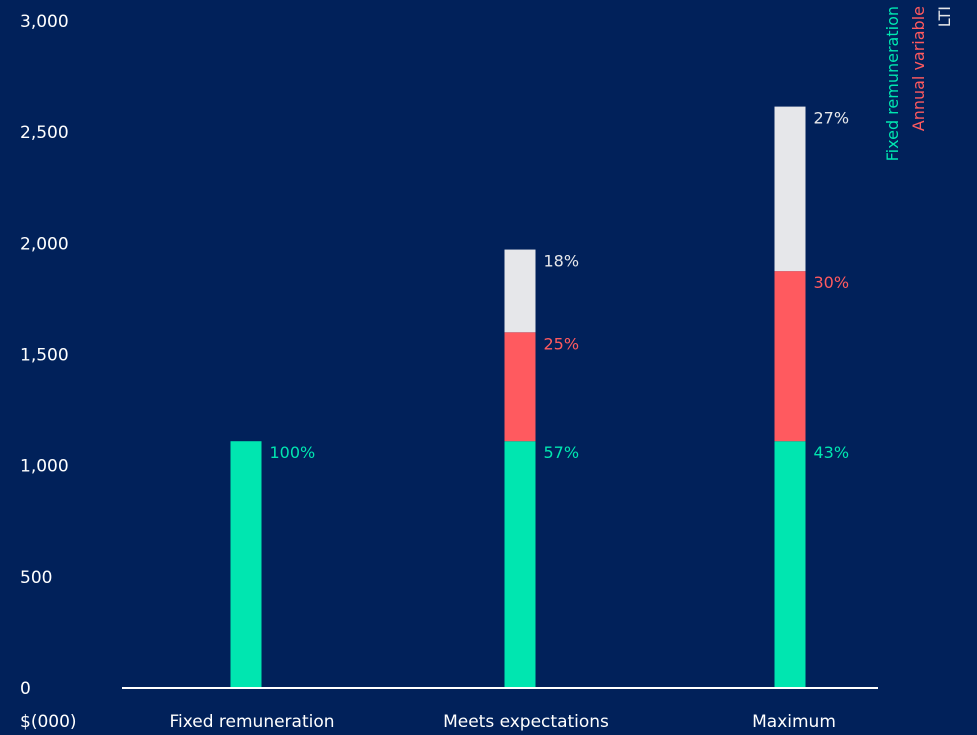  What do you see at coordinates (832, 282) in the screenshot?
I see `data-label: 30%` at bounding box center [832, 282].